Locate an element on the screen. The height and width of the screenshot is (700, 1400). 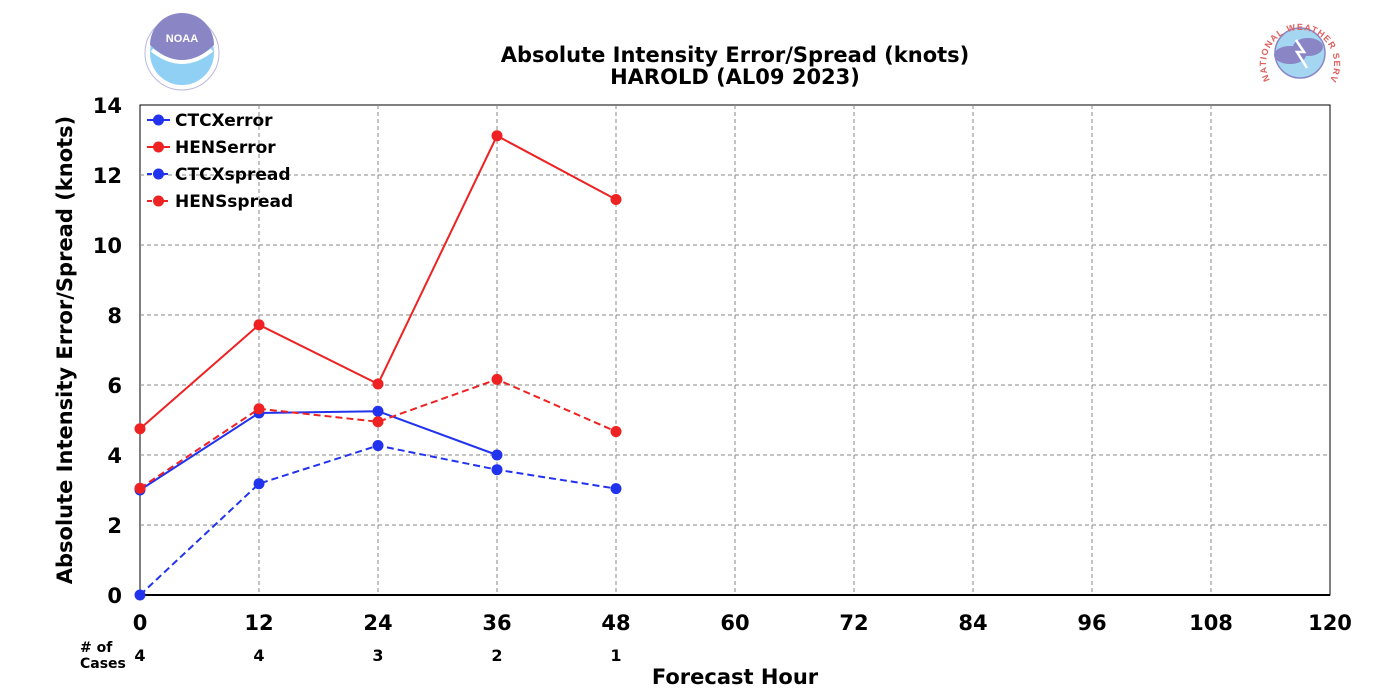
y-tick-label: 8 is located at coordinates (114, 316).